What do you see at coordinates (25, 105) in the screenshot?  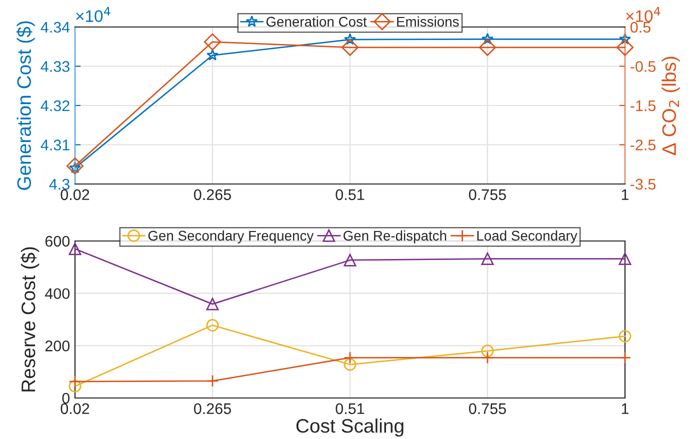 I see `y-axis-title: Generation Cost ($)` at bounding box center [25, 105].